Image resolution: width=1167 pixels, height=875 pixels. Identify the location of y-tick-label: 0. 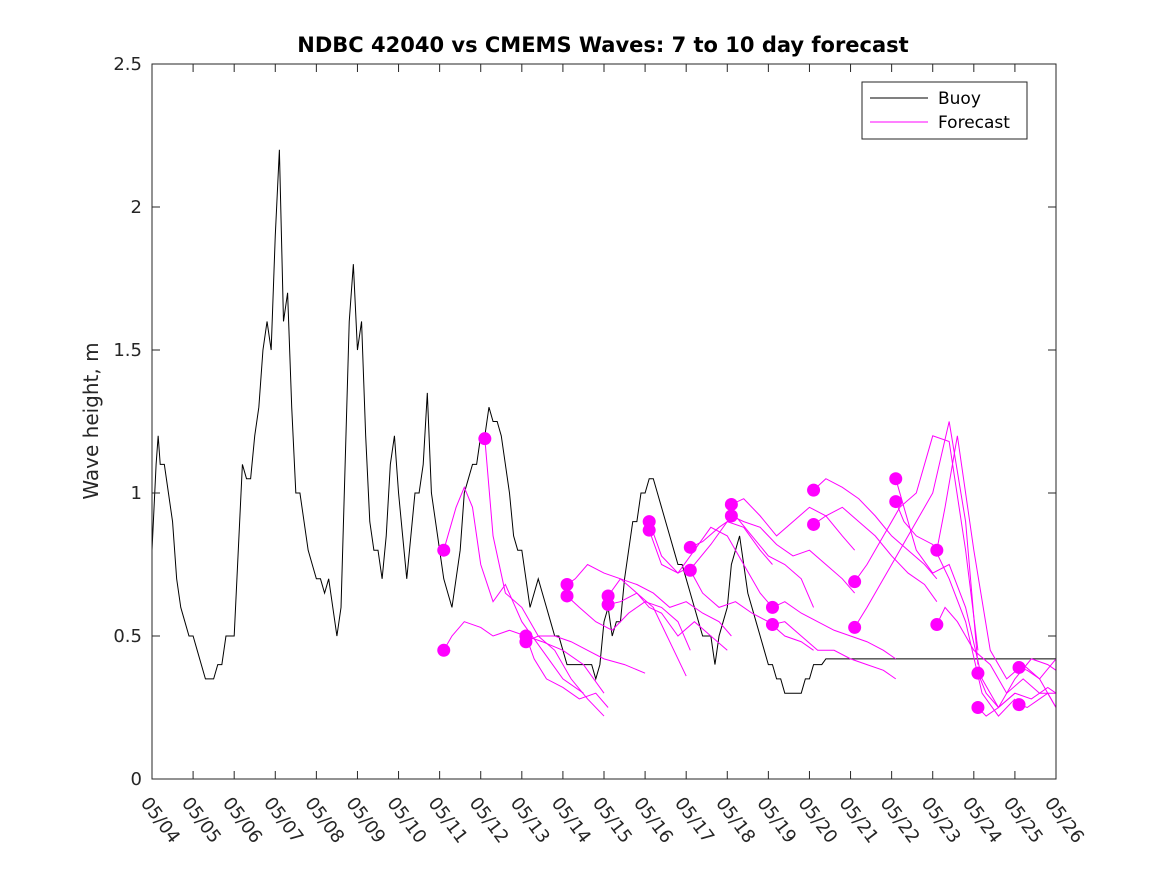
(136, 779).